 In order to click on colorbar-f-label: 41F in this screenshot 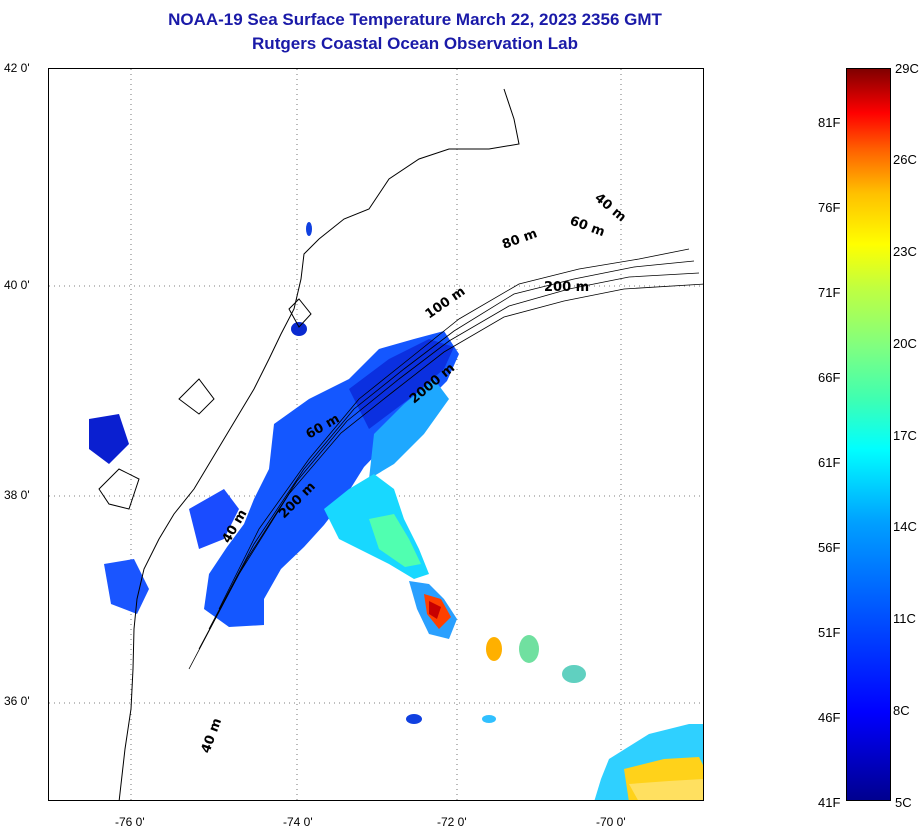, I will do `click(829, 802)`.